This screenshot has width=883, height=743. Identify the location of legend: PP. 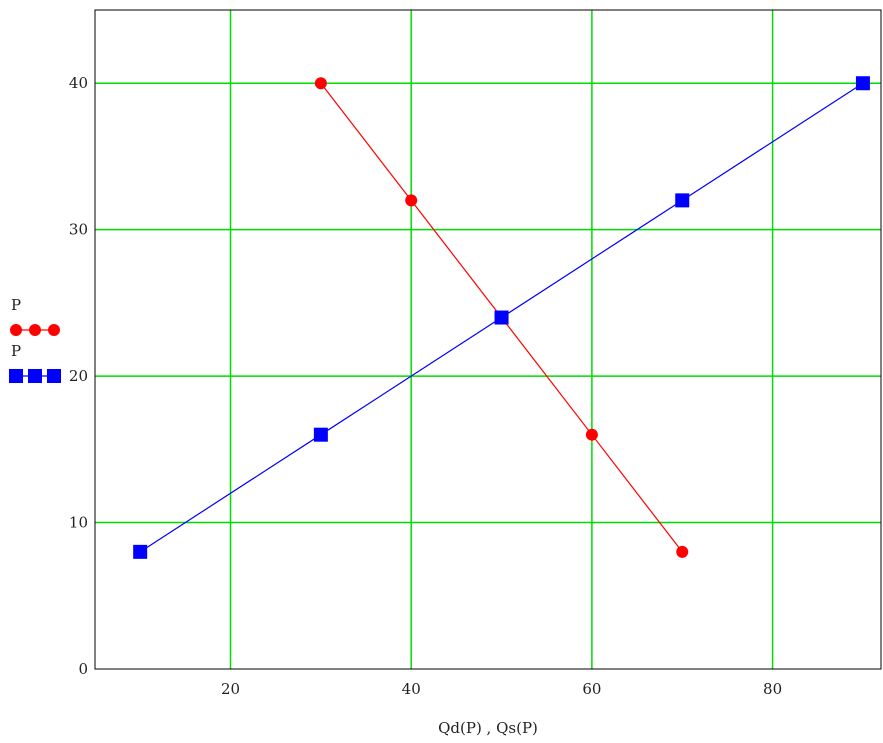
(35, 339).